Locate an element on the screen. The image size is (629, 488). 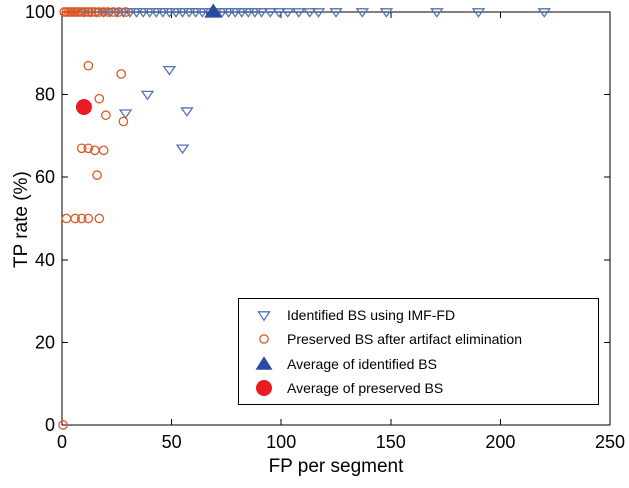
x-axis-label: FP per segment is located at coordinates (336, 466).